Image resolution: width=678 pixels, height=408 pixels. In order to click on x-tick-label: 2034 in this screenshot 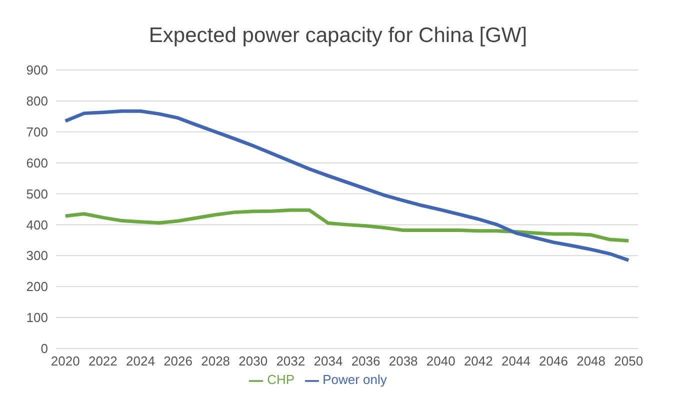, I will do `click(328, 361)`.